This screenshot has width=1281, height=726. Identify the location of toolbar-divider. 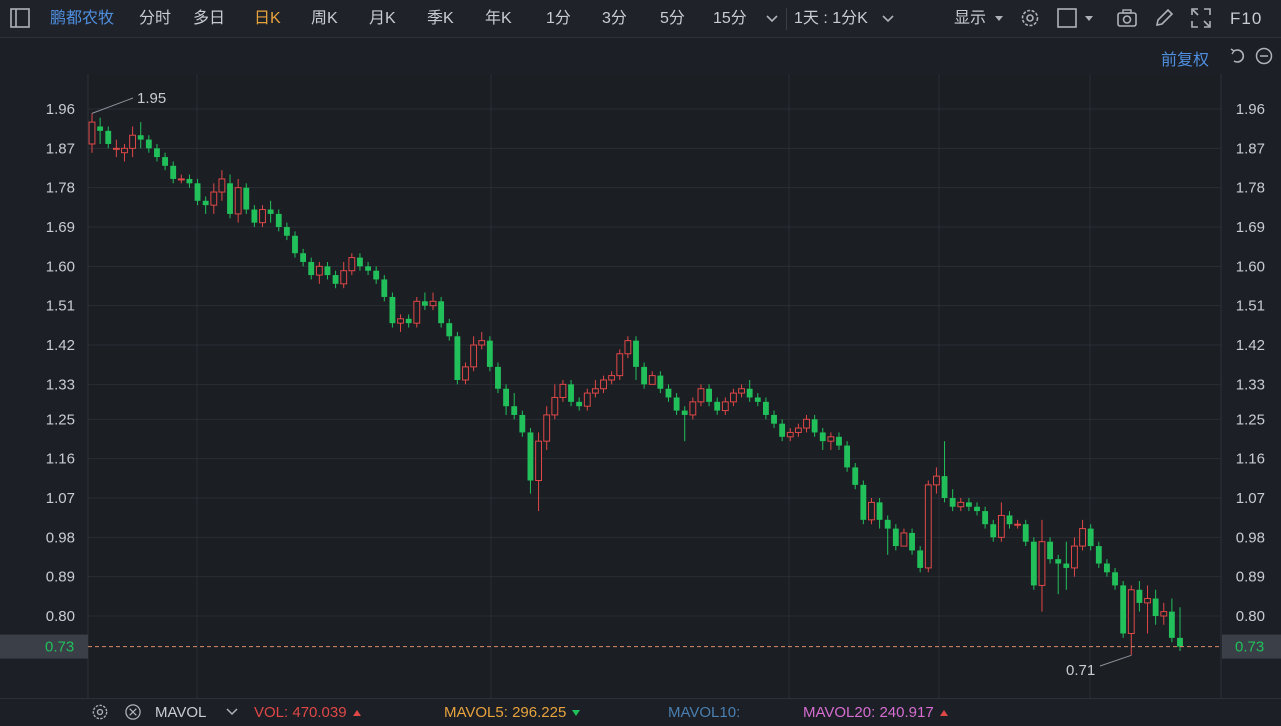
(786, 19).